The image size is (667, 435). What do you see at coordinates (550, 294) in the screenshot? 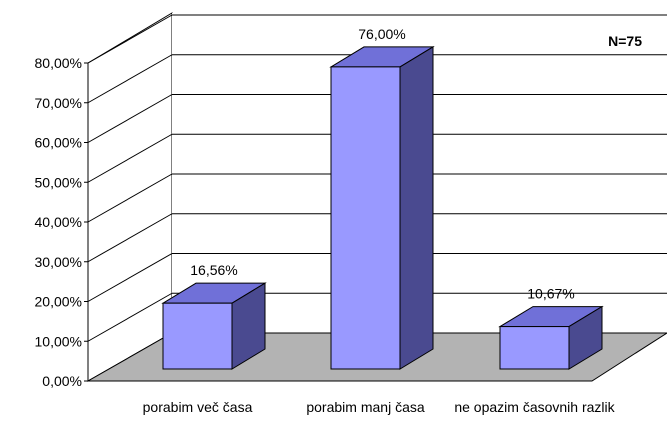
I see `value-label: 10,67%` at bounding box center [550, 294].